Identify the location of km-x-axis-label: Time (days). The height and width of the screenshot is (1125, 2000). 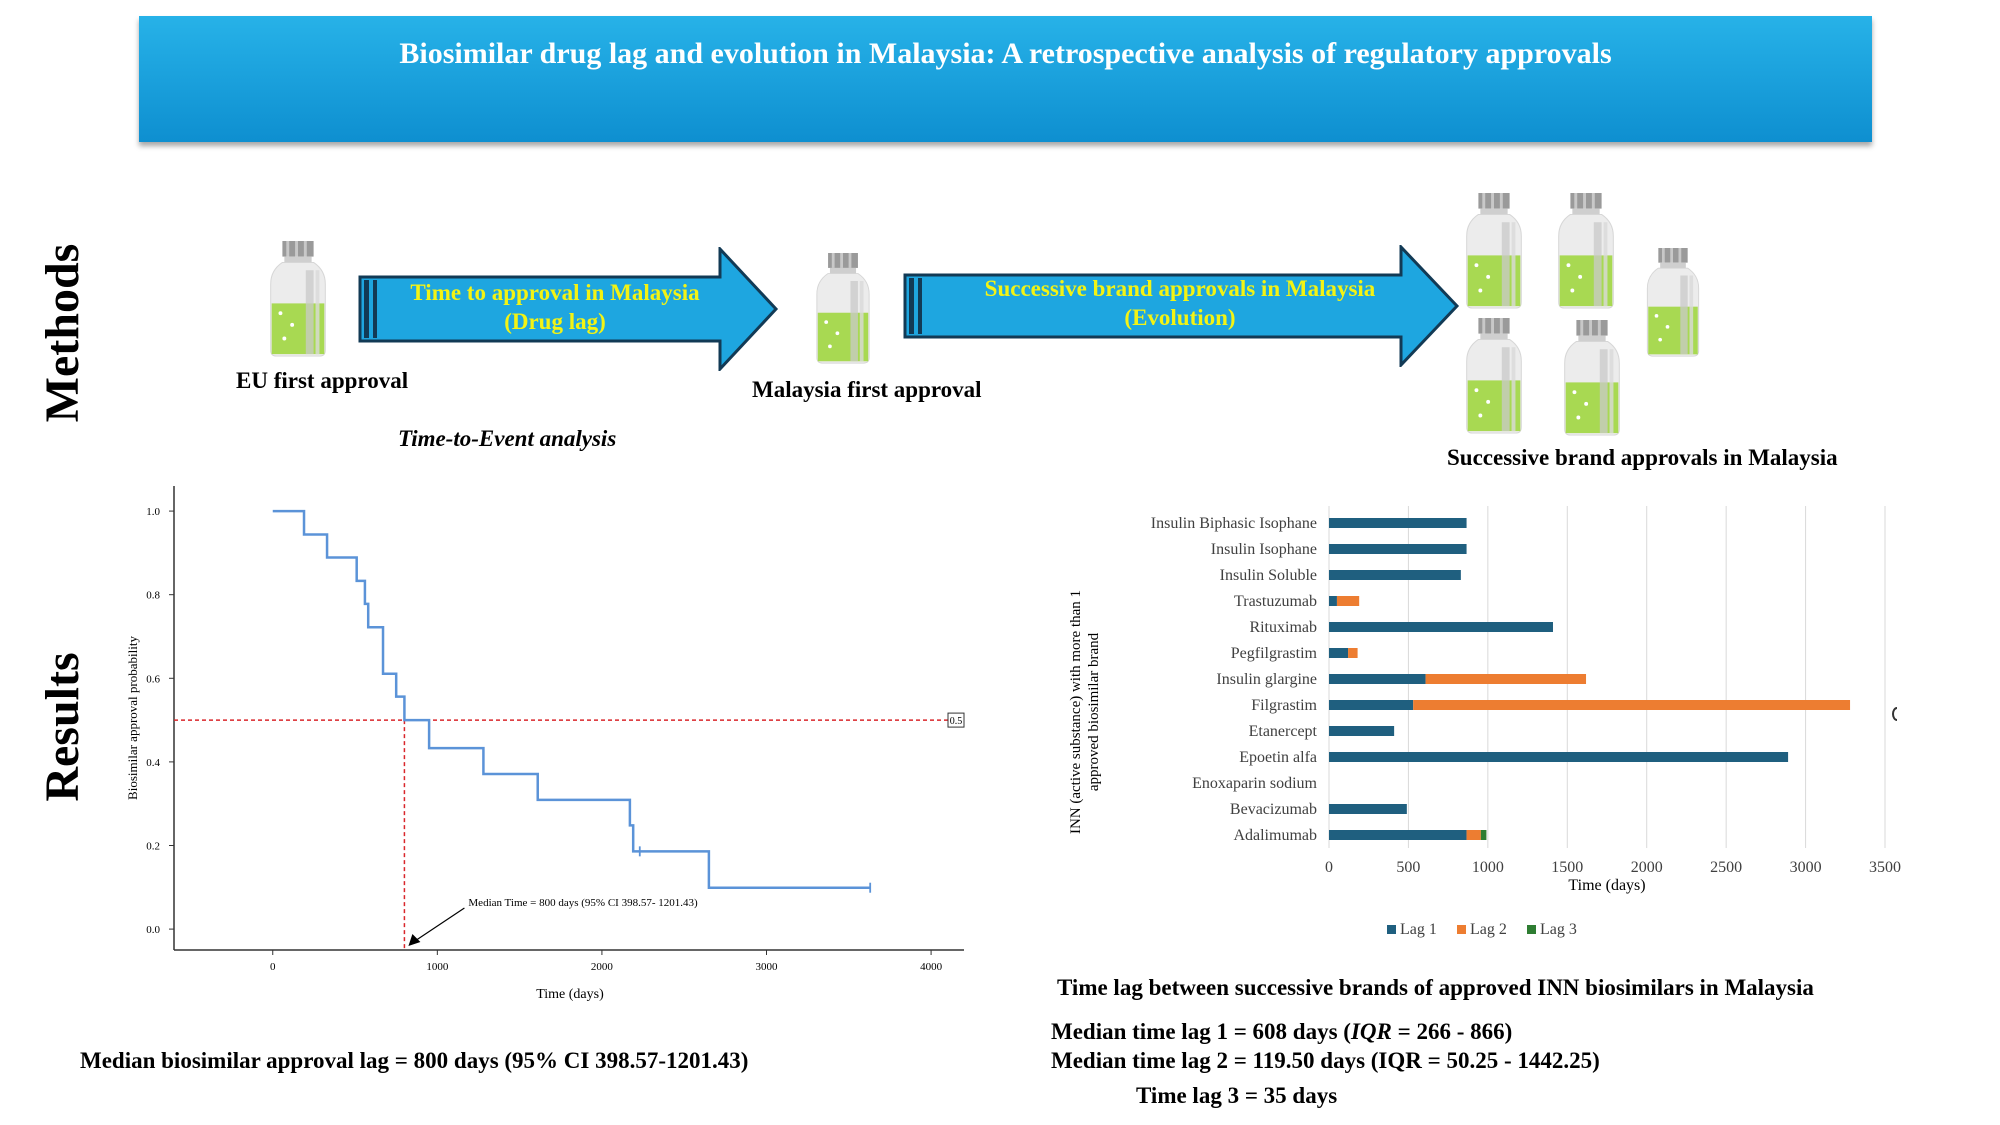
(570, 994).